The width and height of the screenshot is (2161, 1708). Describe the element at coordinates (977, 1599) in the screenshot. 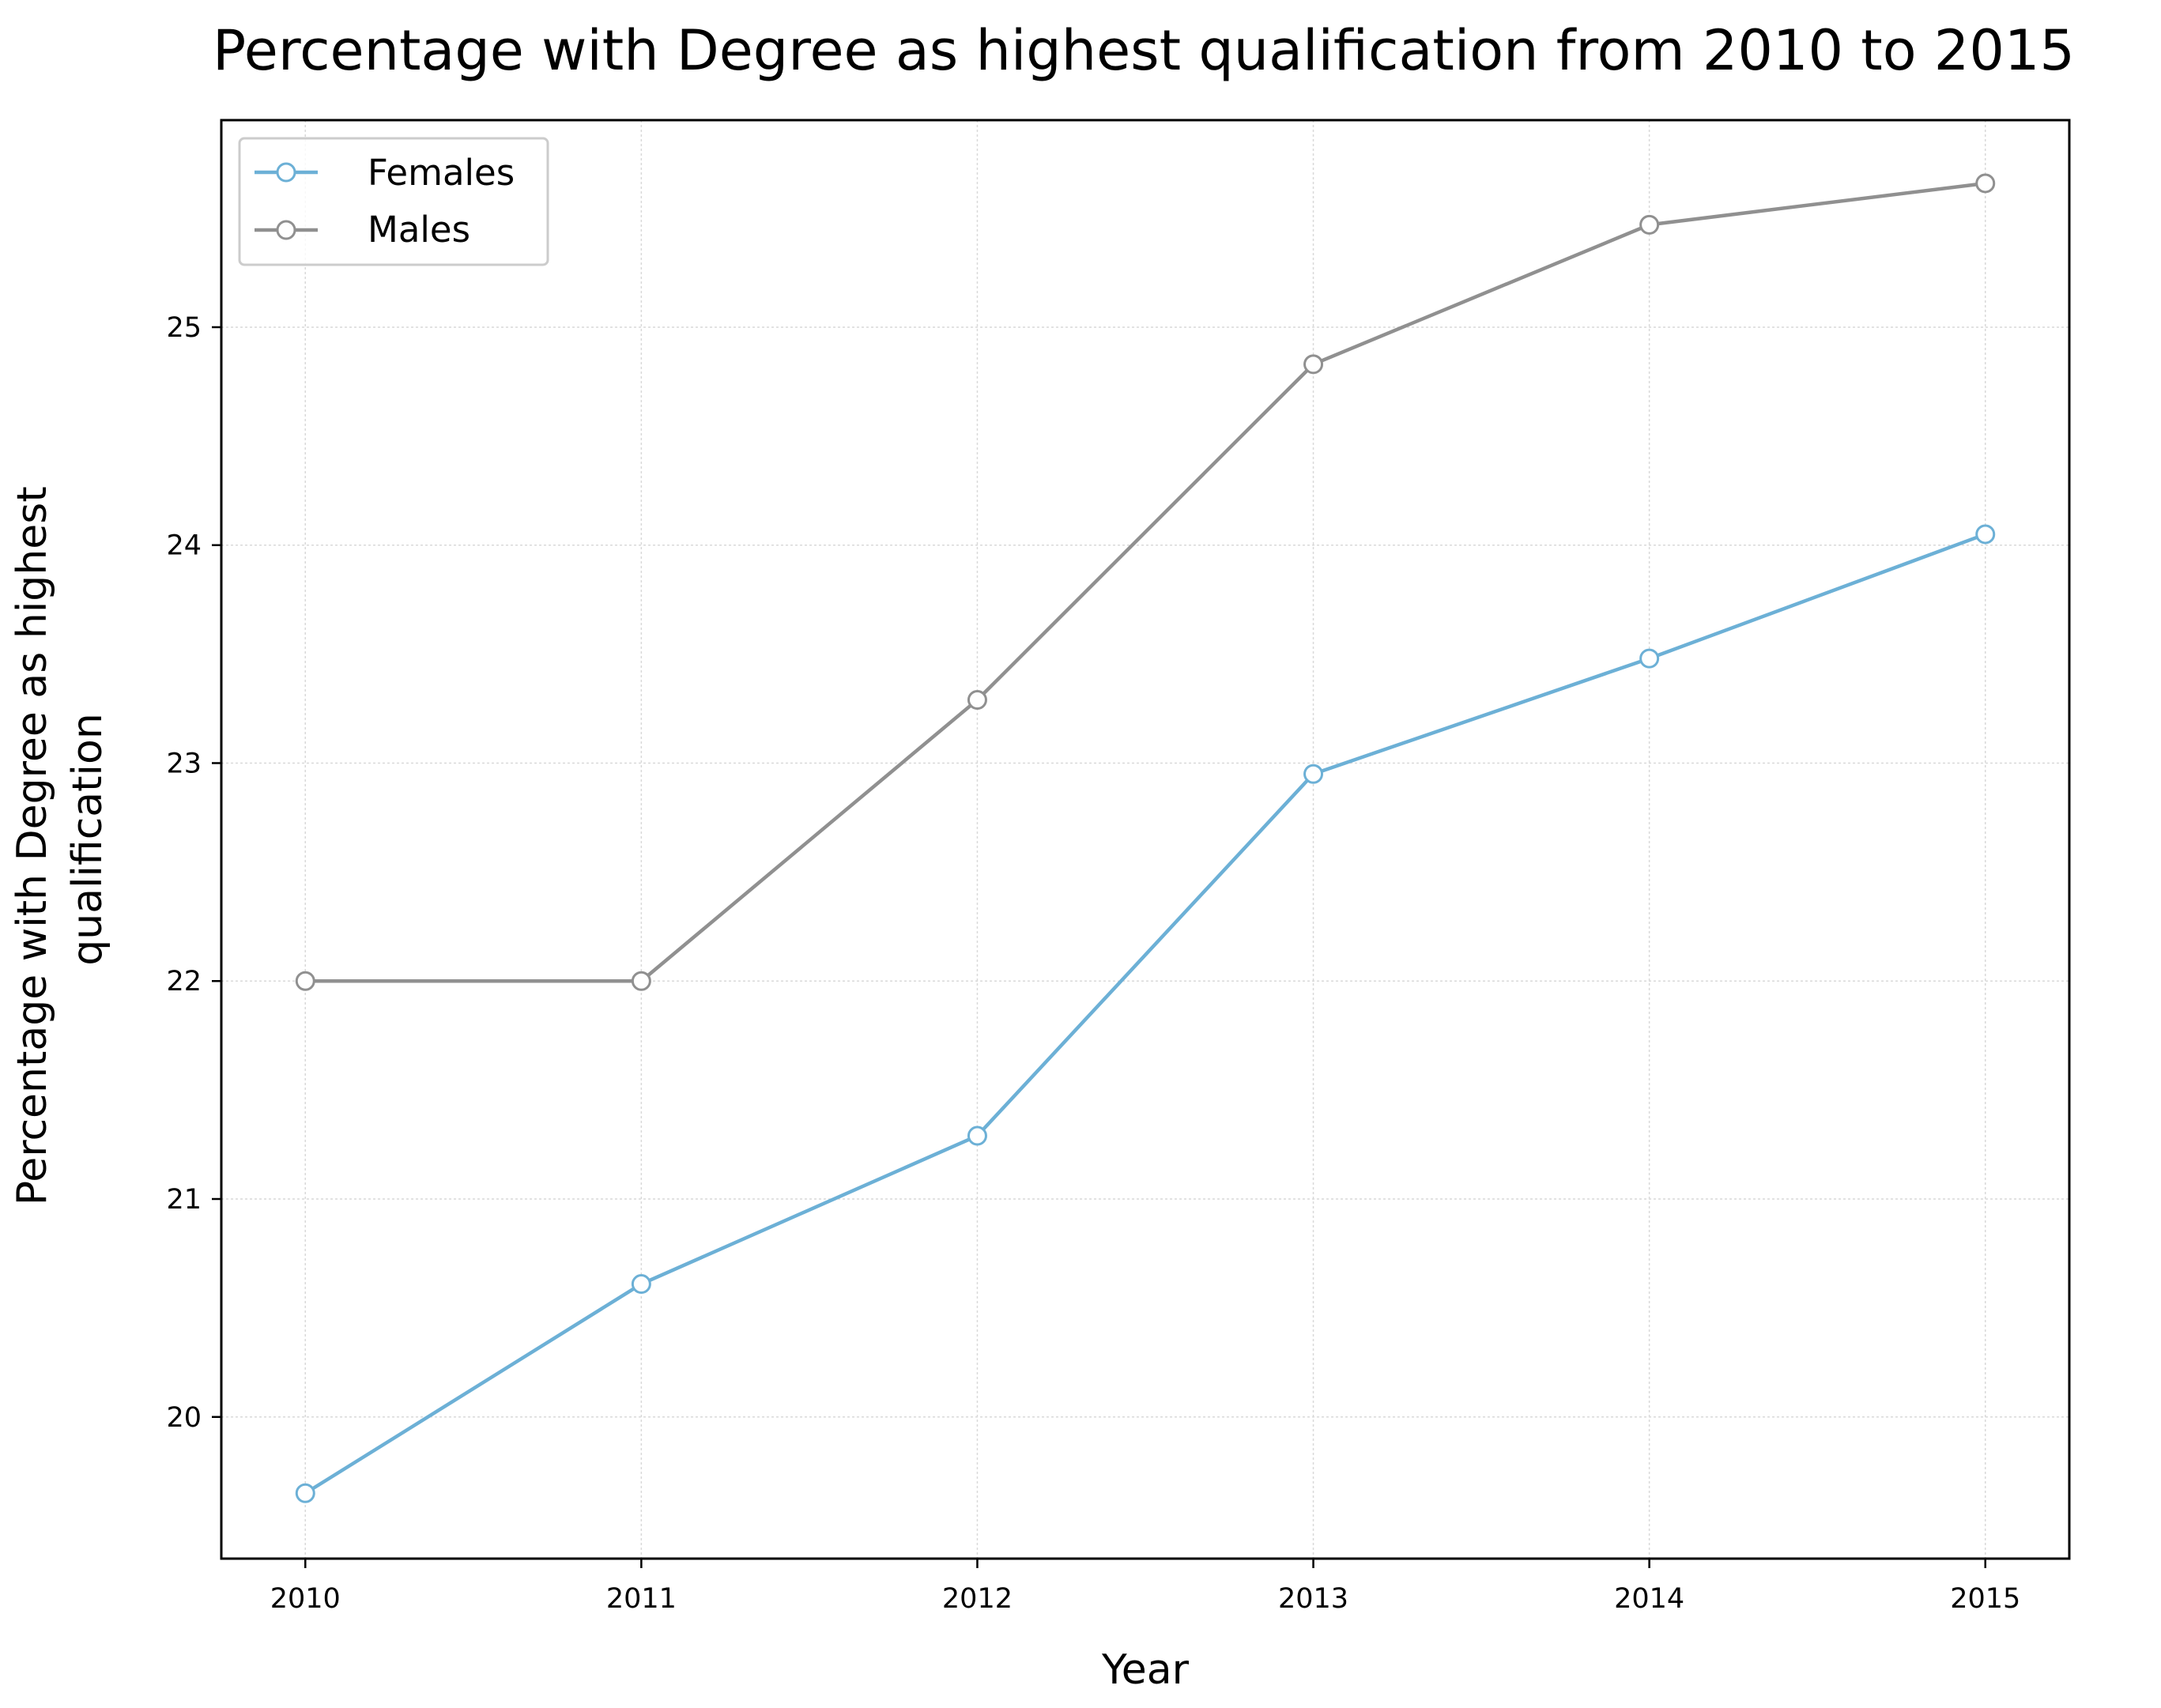

I see `x-tick-label: 2012` at that location.